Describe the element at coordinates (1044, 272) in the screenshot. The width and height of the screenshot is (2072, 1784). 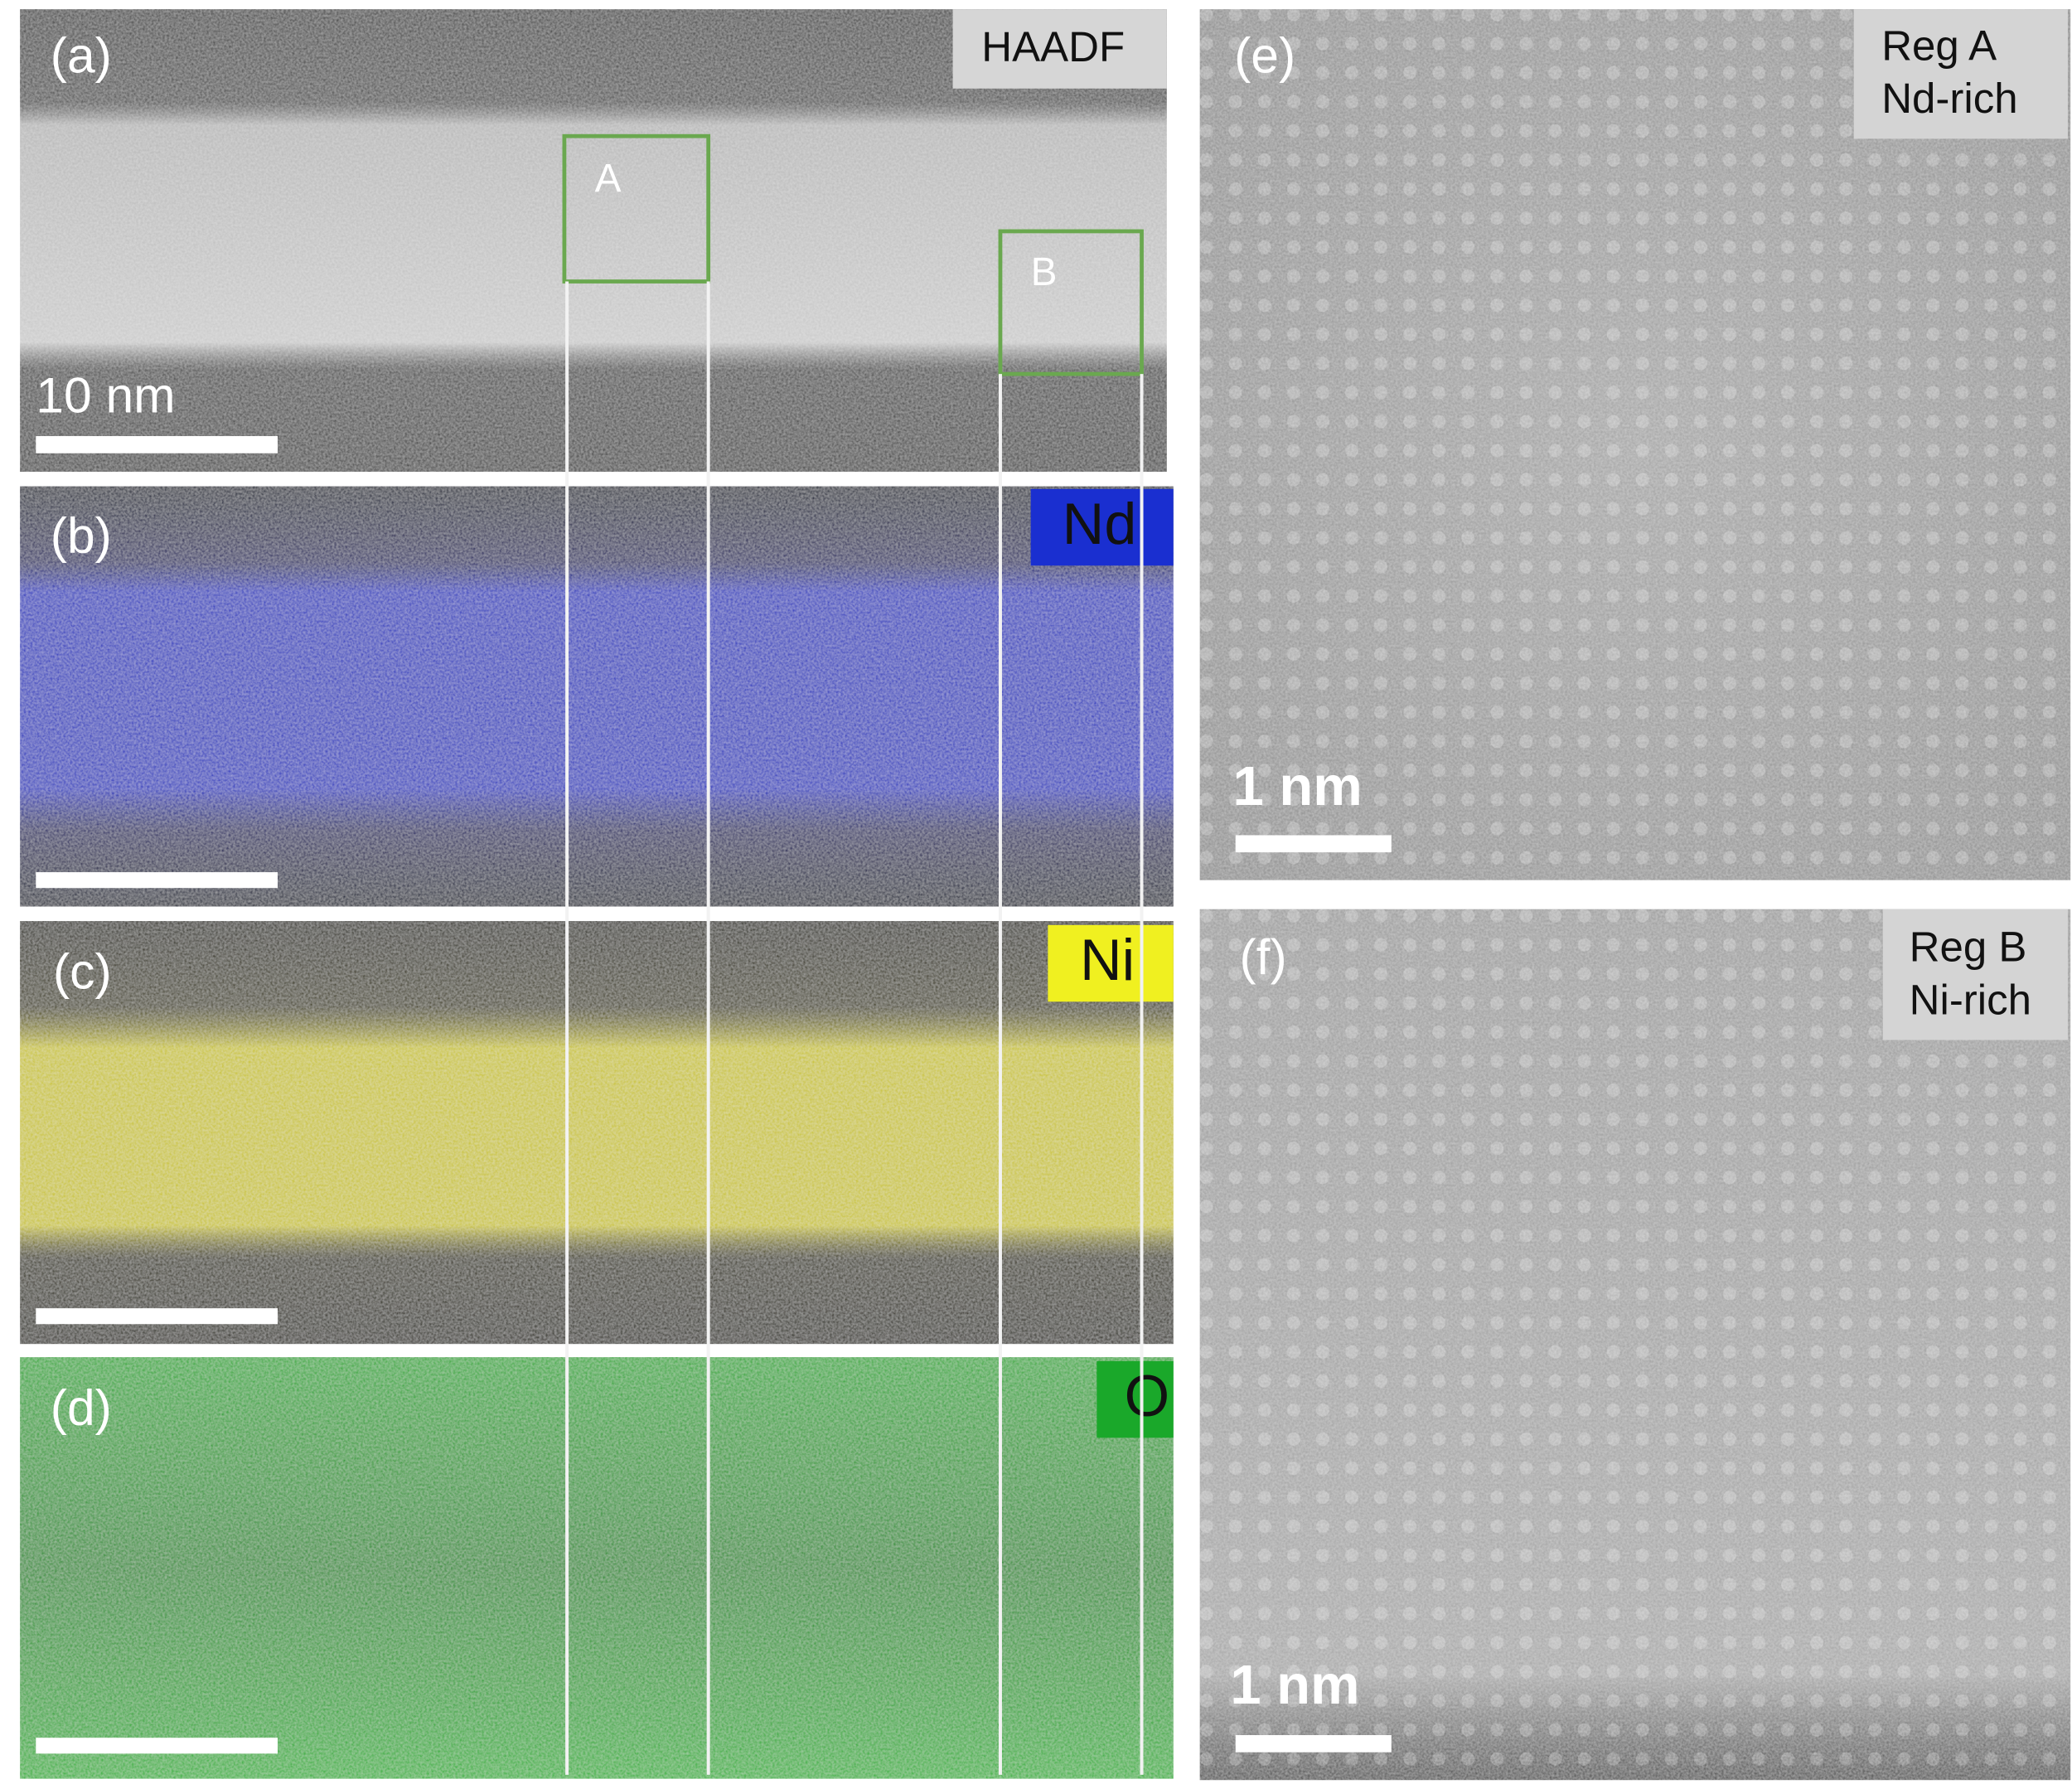
I see `region-label: B` at that location.